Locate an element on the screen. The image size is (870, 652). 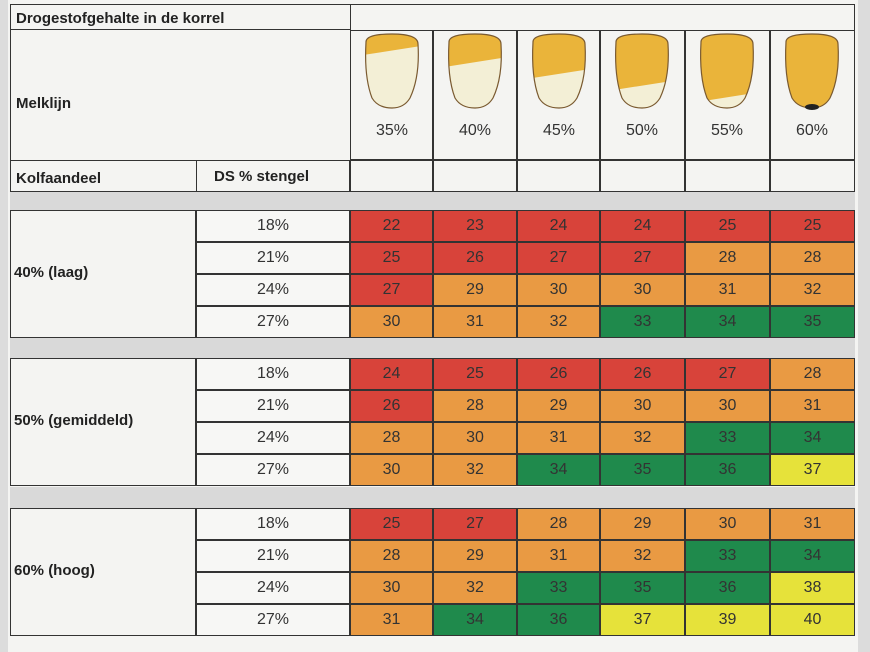
value-cell: 39 is located at coordinates (727, 620).